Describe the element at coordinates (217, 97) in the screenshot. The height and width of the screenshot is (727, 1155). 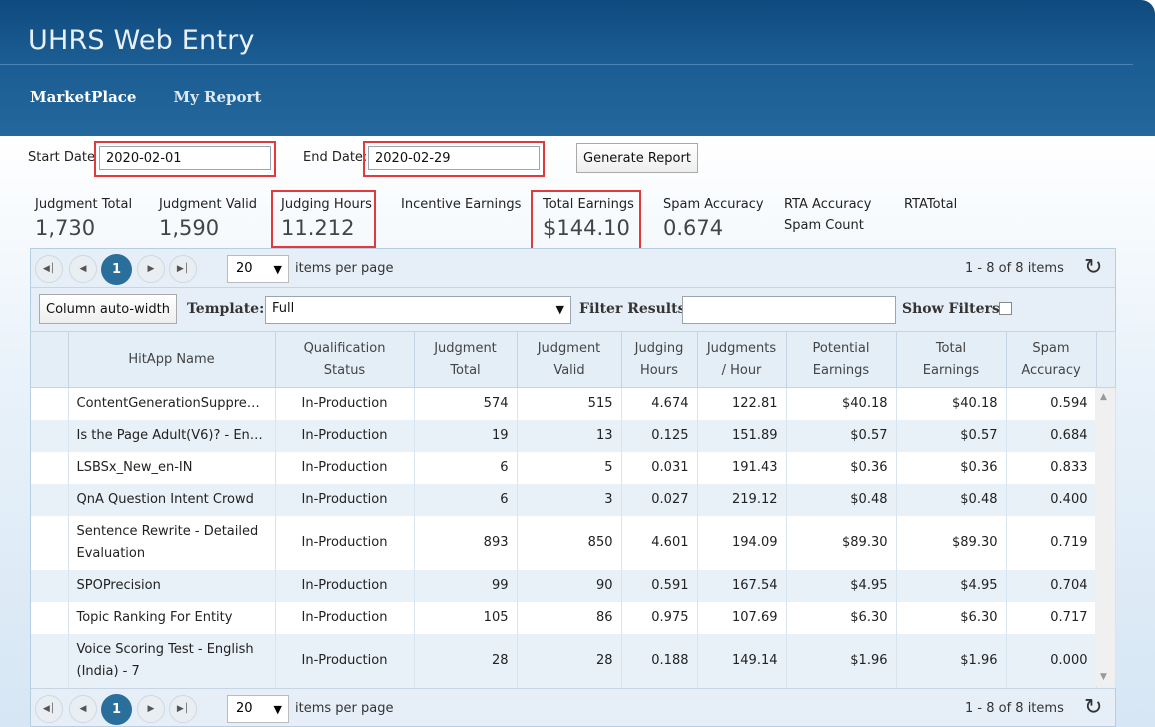
I see `nav-my-report: My Report` at that location.